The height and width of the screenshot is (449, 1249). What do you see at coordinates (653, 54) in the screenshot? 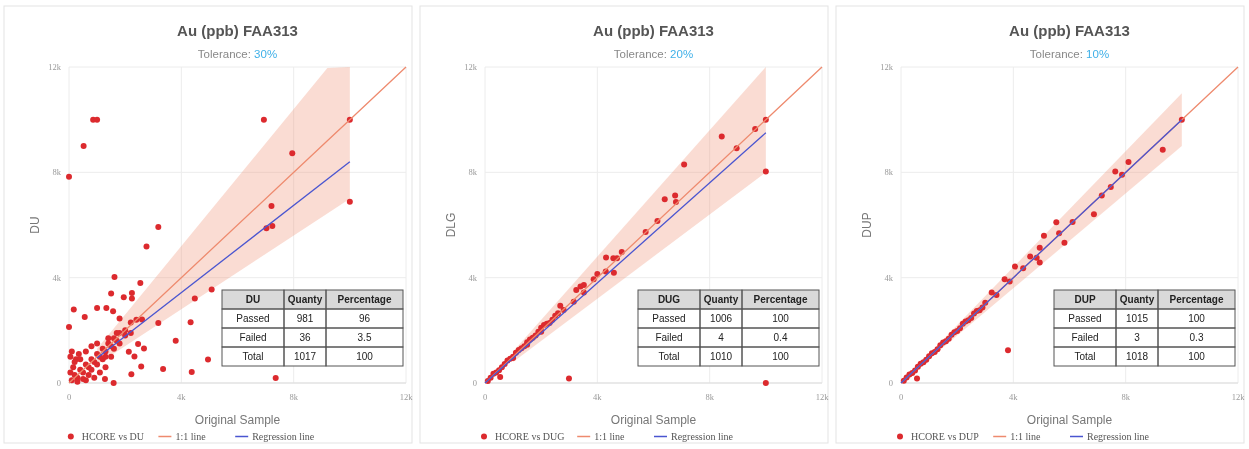
I see `chart-subtitle: Tolerance: 20%` at bounding box center [653, 54].